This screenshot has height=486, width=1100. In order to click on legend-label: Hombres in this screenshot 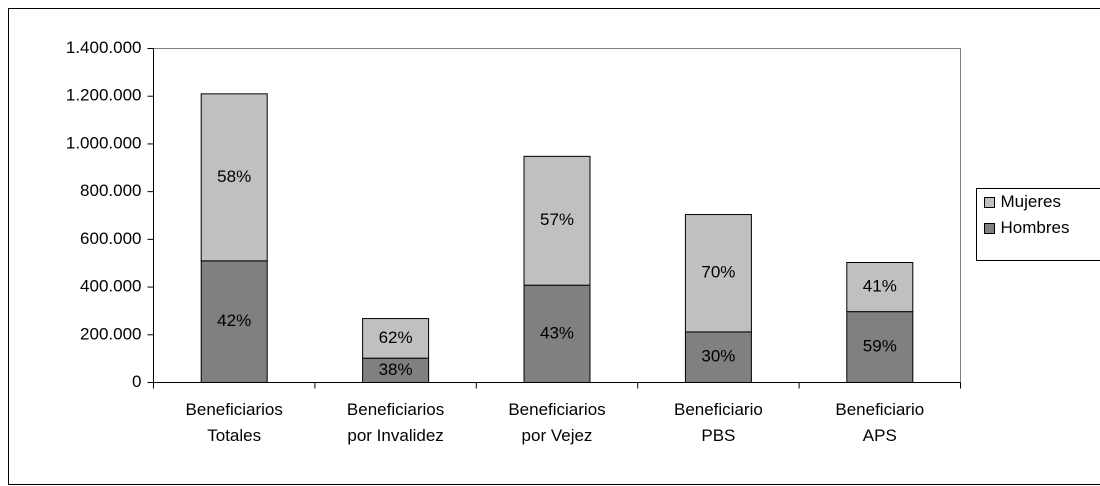, I will do `click(1035, 227)`.